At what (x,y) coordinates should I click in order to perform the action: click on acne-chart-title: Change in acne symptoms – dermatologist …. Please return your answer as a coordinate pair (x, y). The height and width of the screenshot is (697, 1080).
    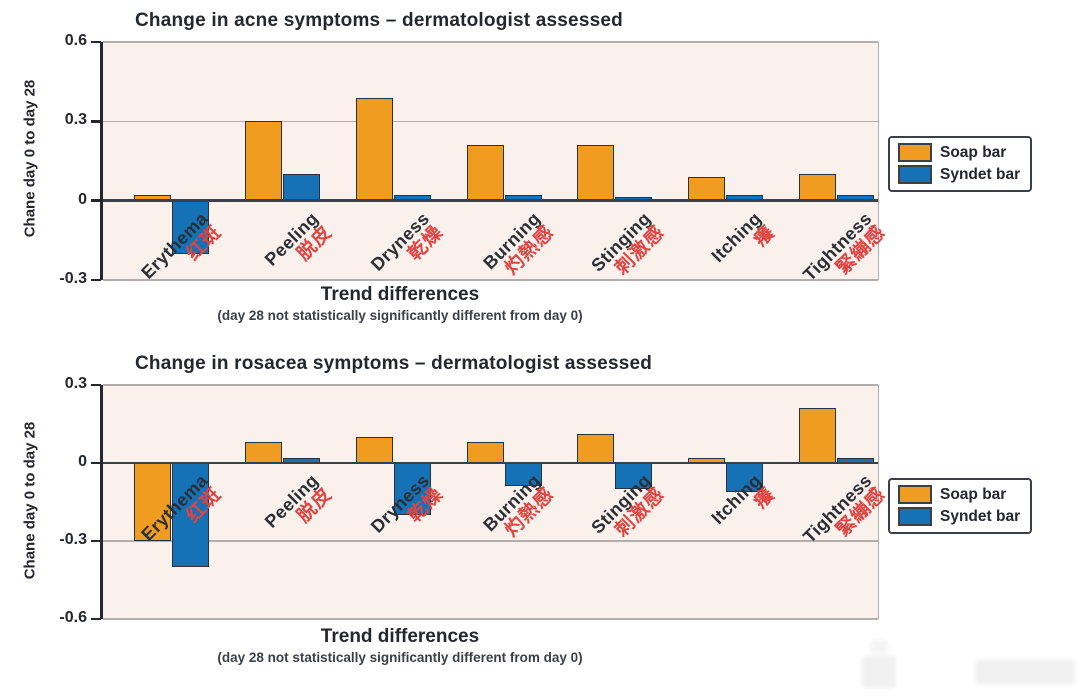
    Looking at the image, I should click on (379, 20).